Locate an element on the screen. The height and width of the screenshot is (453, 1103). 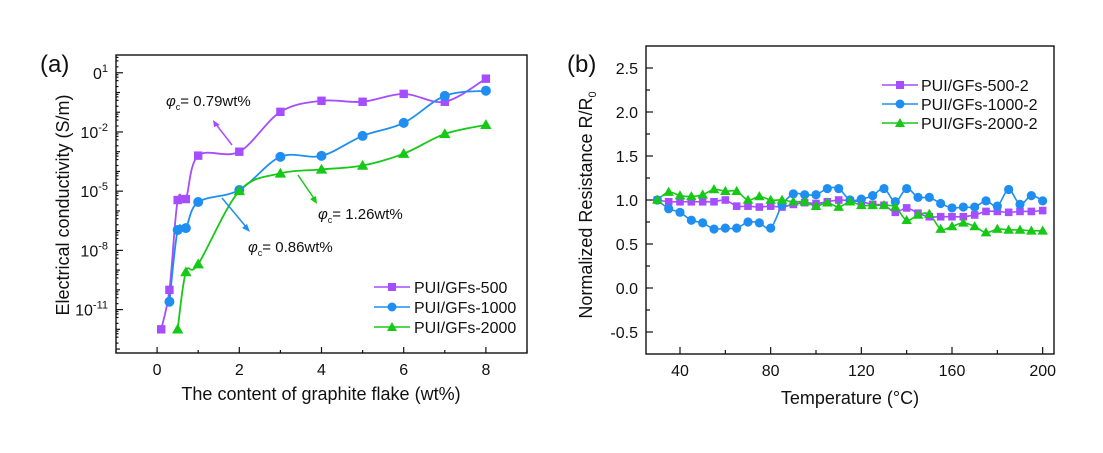
triangle-marker-icon is located at coordinates (900, 122).